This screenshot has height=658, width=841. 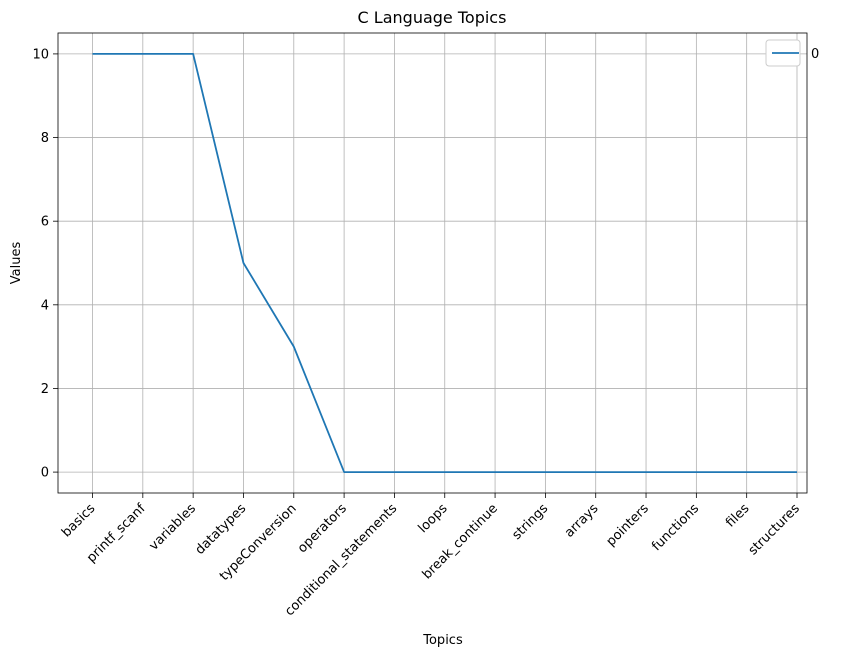 What do you see at coordinates (432, 17) in the screenshot?
I see `chart-title: C Language Topics` at bounding box center [432, 17].